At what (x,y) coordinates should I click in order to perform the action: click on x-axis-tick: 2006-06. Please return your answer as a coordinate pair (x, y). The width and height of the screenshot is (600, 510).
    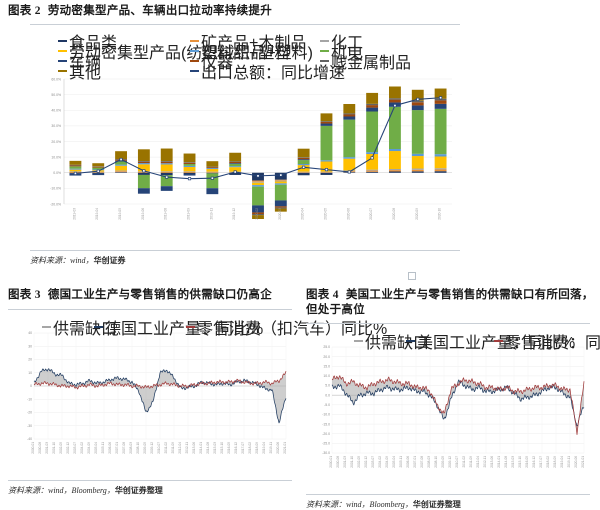
    Looking at the image, I should click on (110, 448).